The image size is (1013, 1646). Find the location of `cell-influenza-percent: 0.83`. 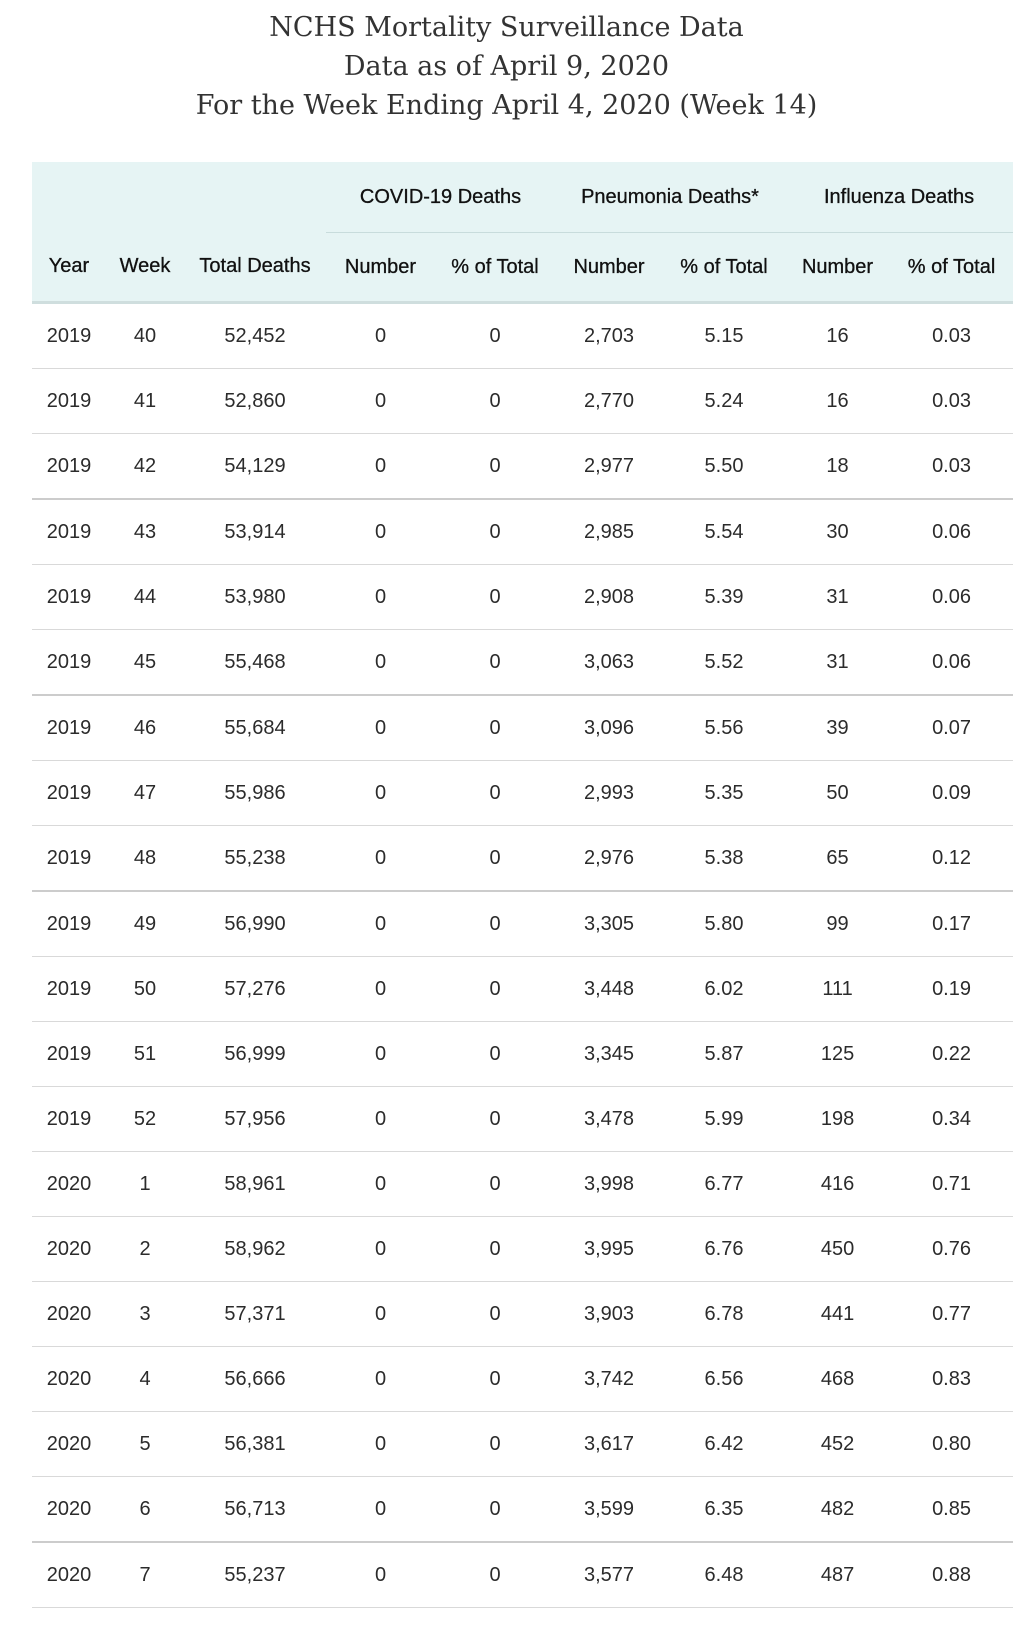

cell-influenza-percent: 0.83 is located at coordinates (951, 1379).